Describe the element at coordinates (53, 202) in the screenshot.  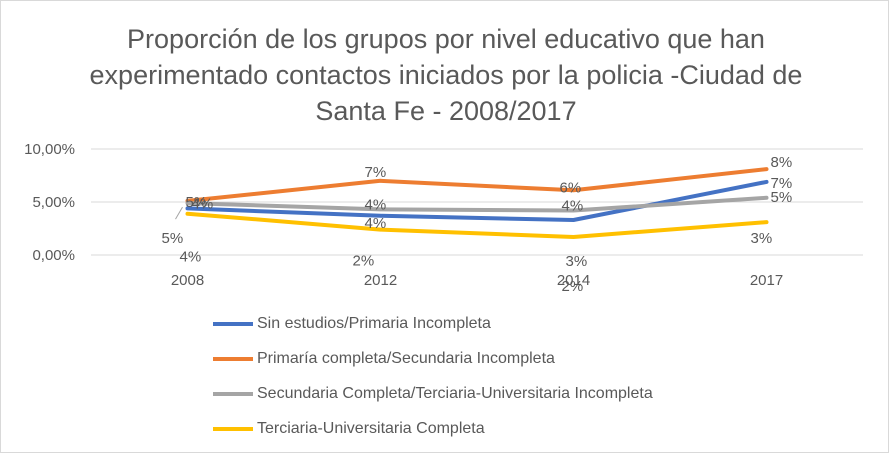
I see `y-tick-label: 5,00%` at that location.